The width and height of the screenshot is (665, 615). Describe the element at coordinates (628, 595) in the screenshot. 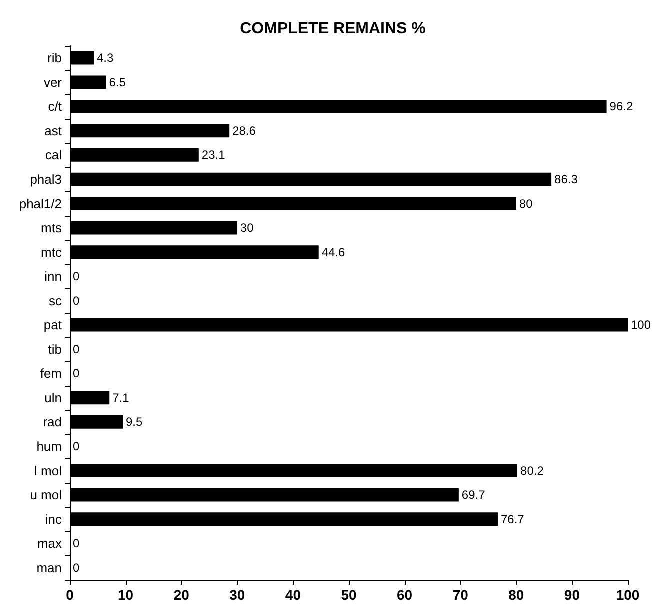

I see `x-tick-label: 100` at that location.